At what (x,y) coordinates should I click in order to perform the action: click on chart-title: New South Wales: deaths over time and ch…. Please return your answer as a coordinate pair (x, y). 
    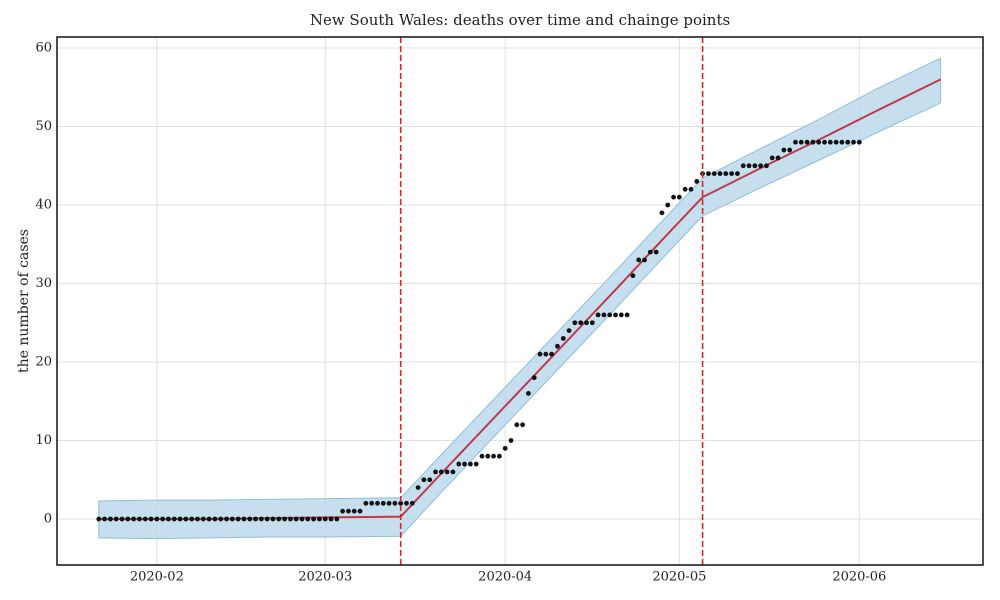
    Looking at the image, I should click on (520, 20).